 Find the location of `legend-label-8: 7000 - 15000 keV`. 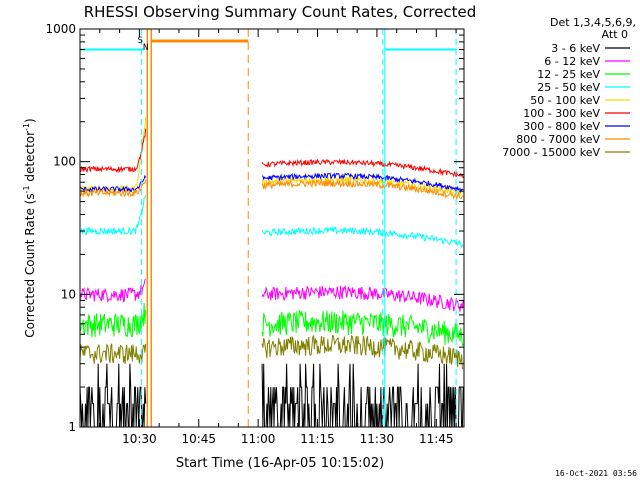

legend-label-8: 7000 - 15000 keV is located at coordinates (551, 152).